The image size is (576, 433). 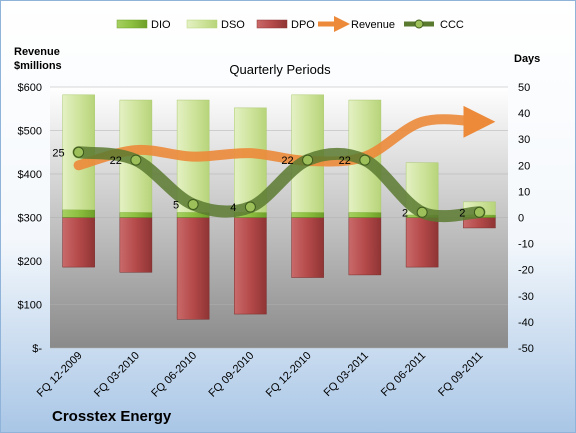 What do you see at coordinates (30, 175) in the screenshot?
I see `left-tick-label: $400` at bounding box center [30, 175].